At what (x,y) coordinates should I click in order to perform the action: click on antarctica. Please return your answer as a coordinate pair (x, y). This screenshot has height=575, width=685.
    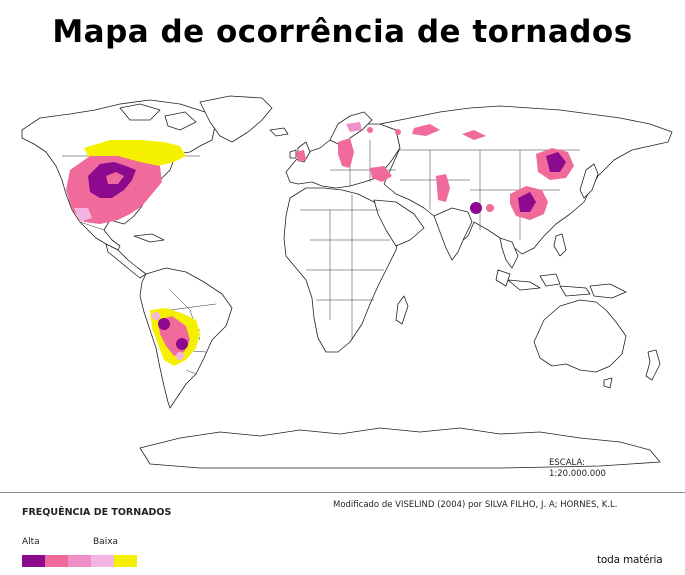
    Looking at the image, I should click on (400, 448).